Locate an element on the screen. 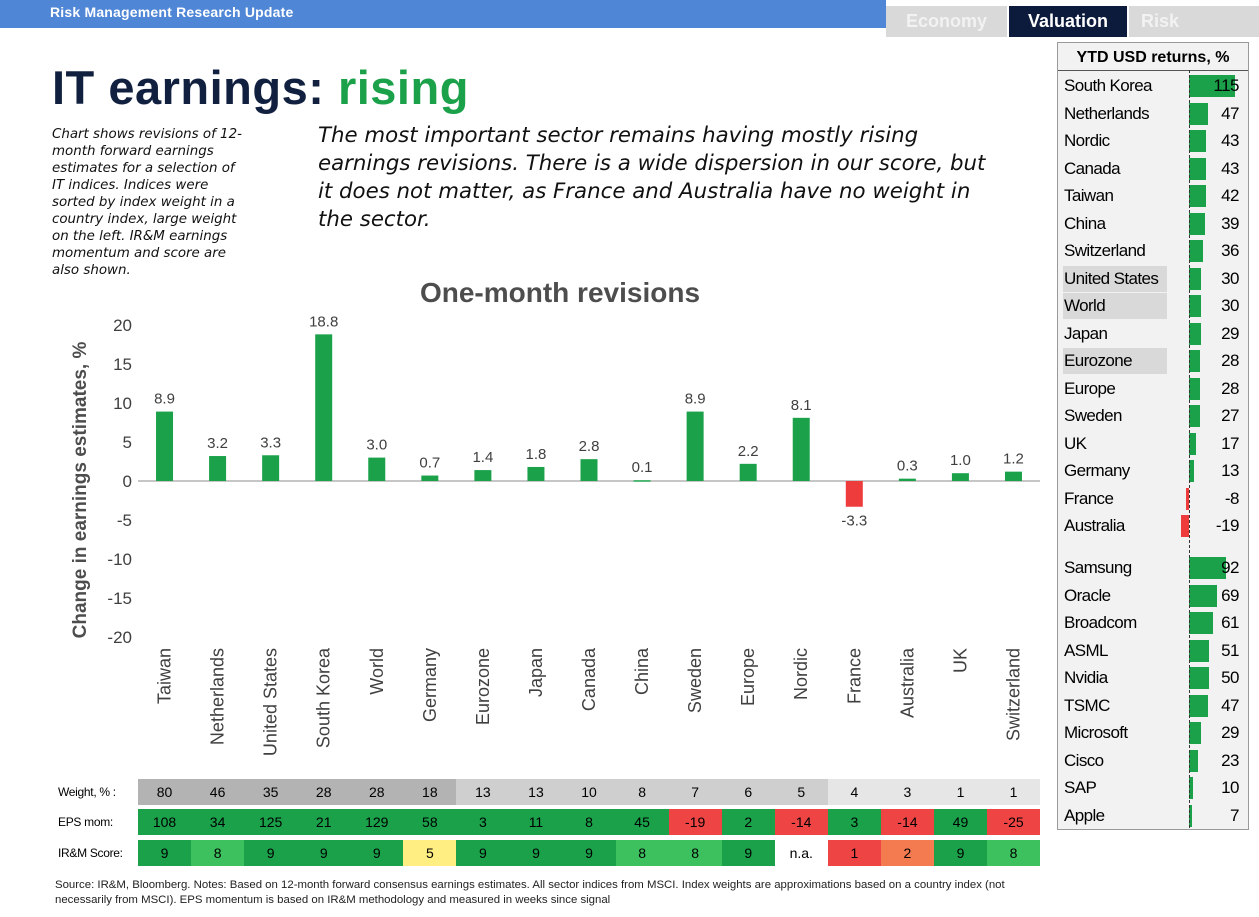 This screenshot has width=1259, height=917. return-name: UK is located at coordinates (1075, 443).